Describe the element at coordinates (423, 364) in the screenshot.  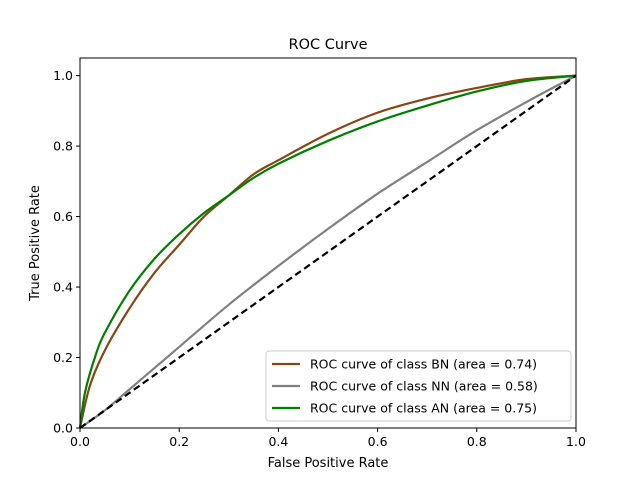
I see `legend-label: ROC curve of class BN (area = 0.74)` at that location.